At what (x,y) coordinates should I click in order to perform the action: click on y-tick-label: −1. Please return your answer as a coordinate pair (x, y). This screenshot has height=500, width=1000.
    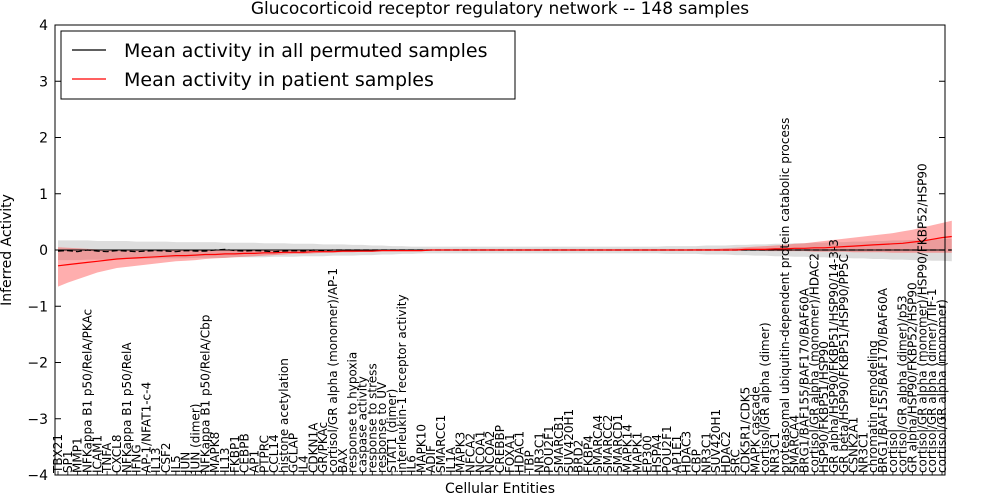
    Looking at the image, I should click on (37, 307).